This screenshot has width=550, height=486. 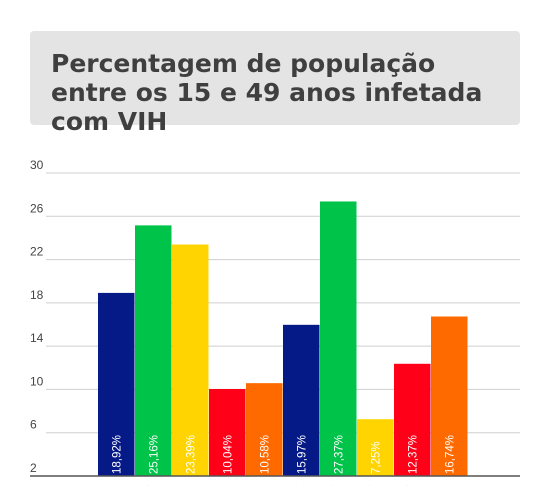 I want to click on bar-value-label: 10,04%, so click(x=228, y=454).